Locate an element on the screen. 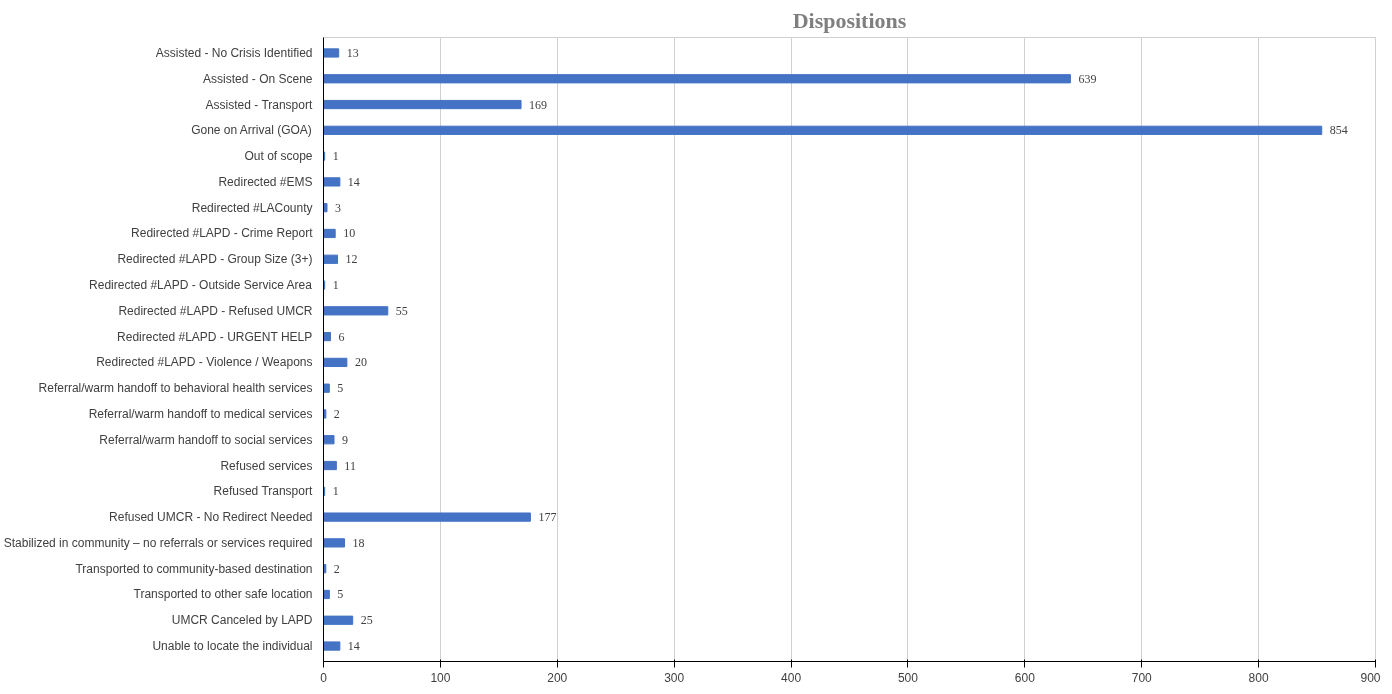 The image size is (1392, 694). x-tick-label: 300 is located at coordinates (674, 677).